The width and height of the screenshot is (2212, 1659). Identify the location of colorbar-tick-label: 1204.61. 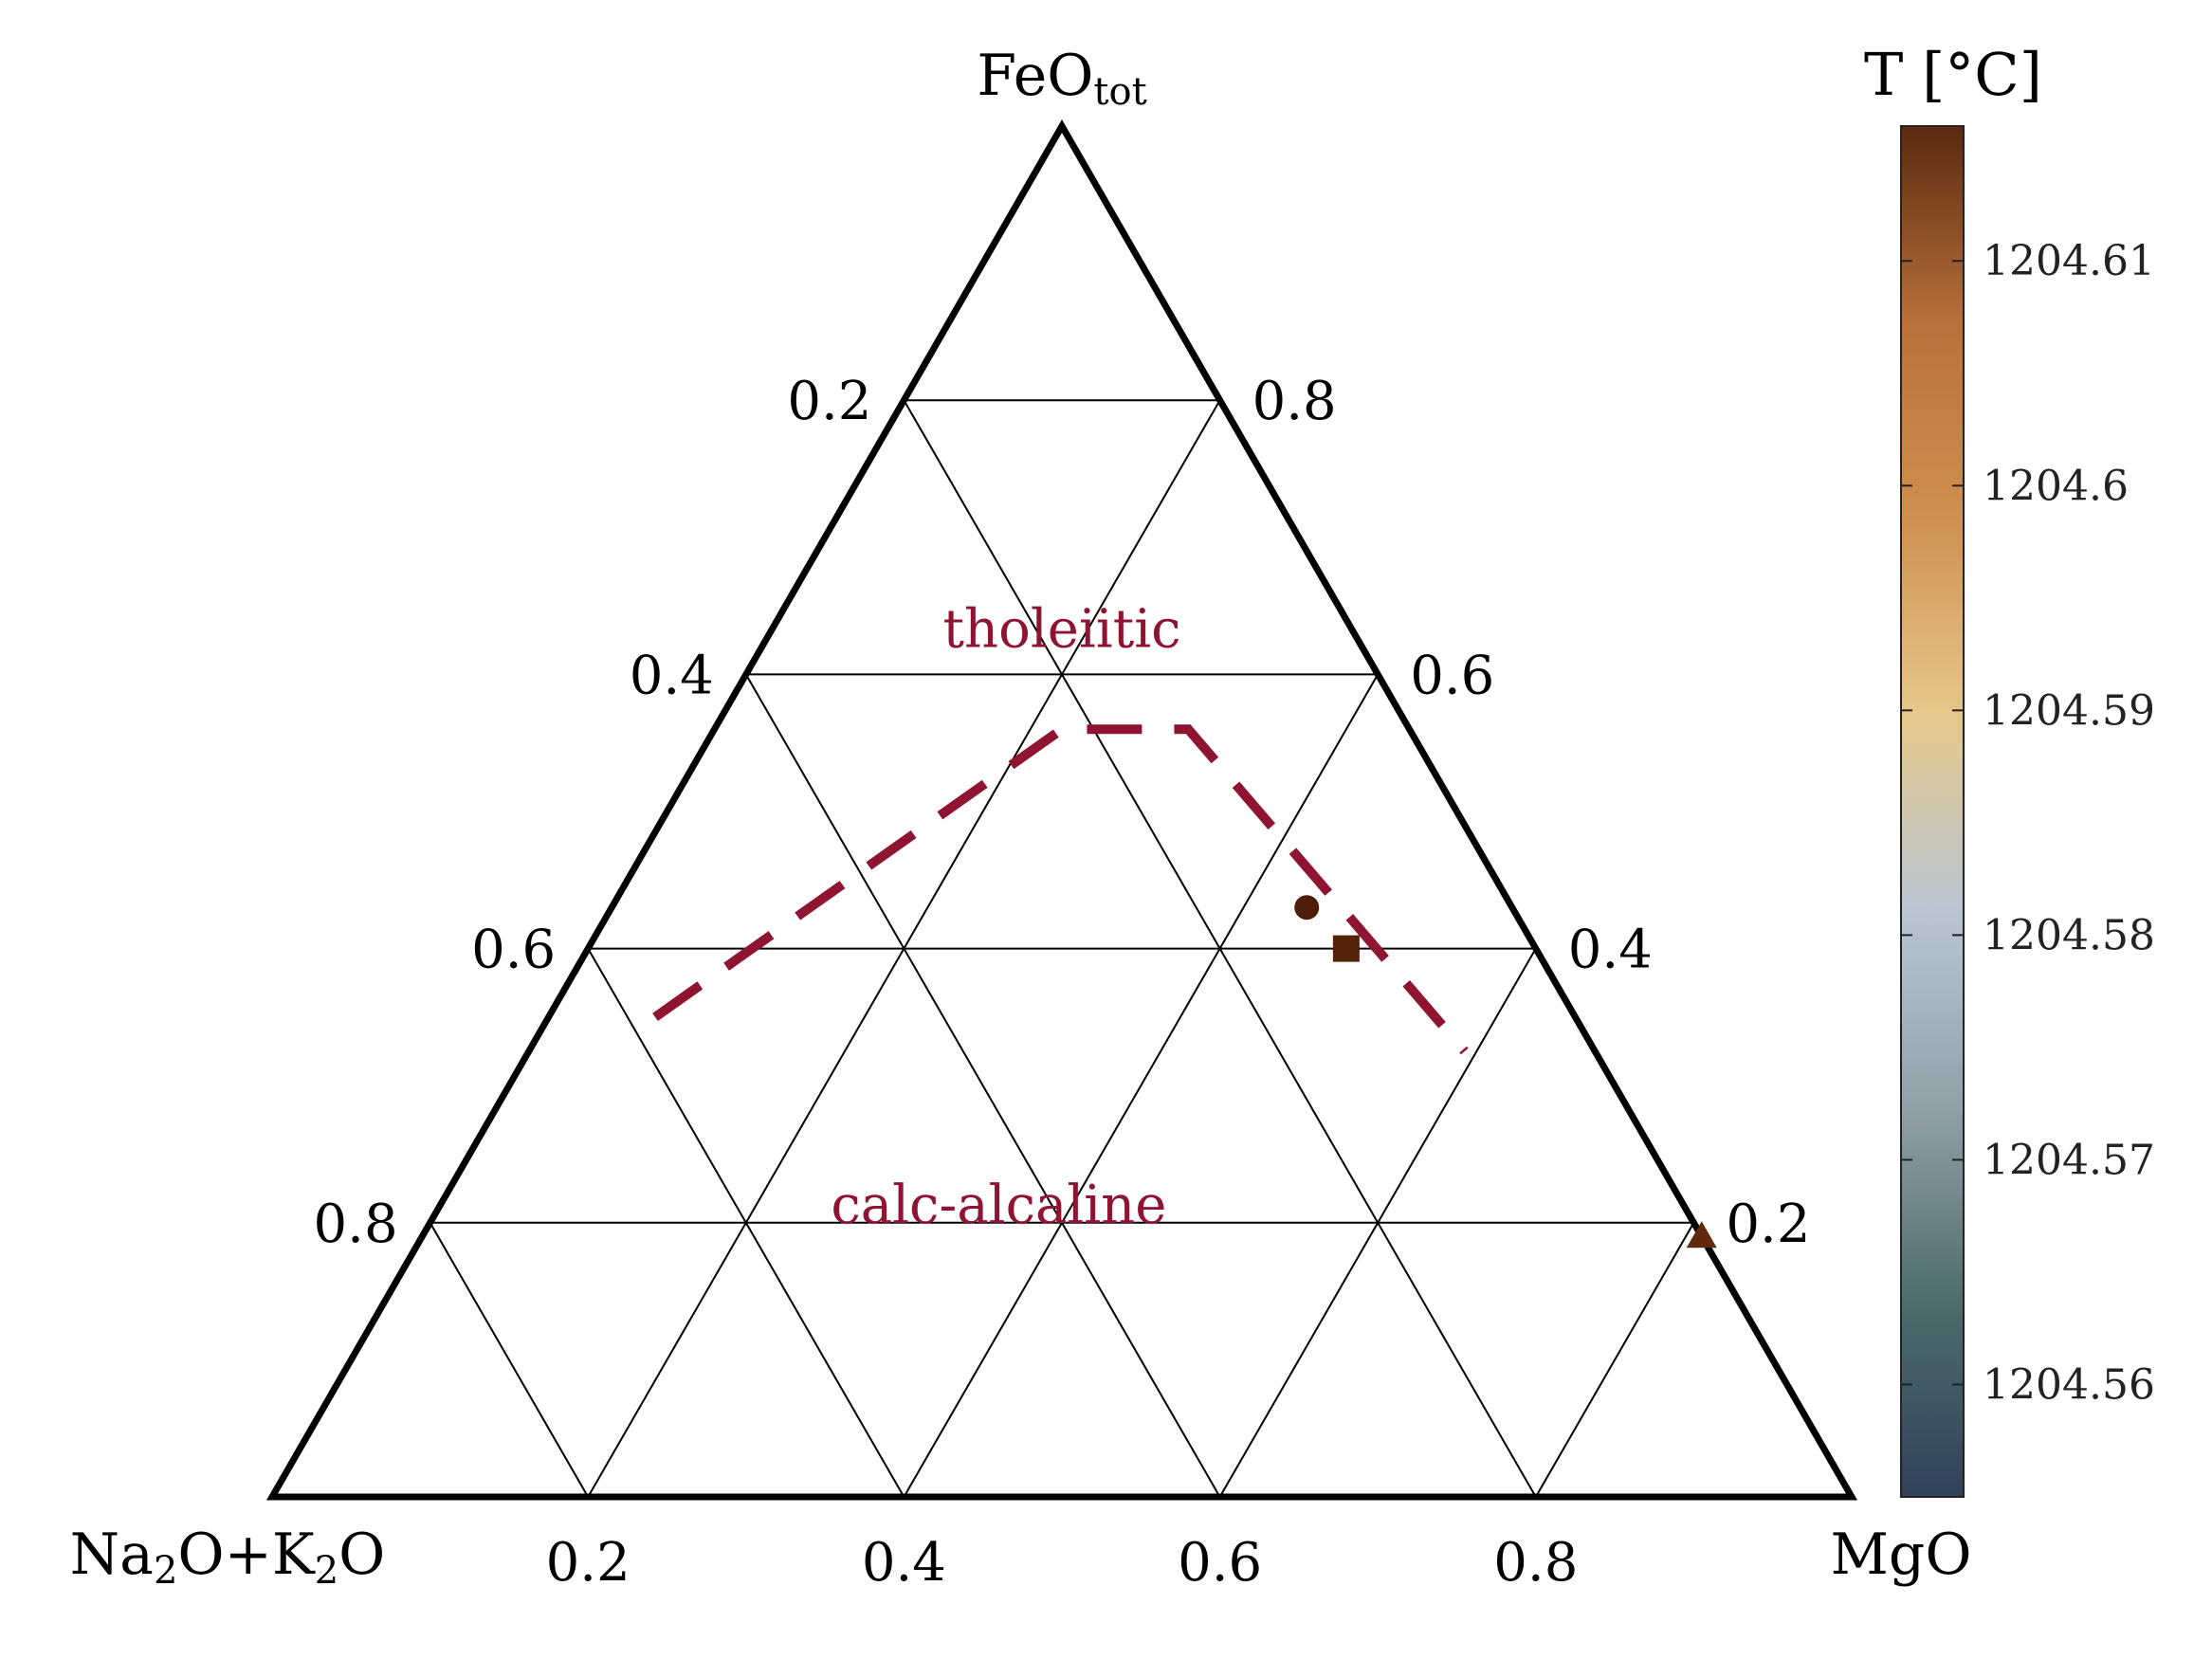
(2069, 261).